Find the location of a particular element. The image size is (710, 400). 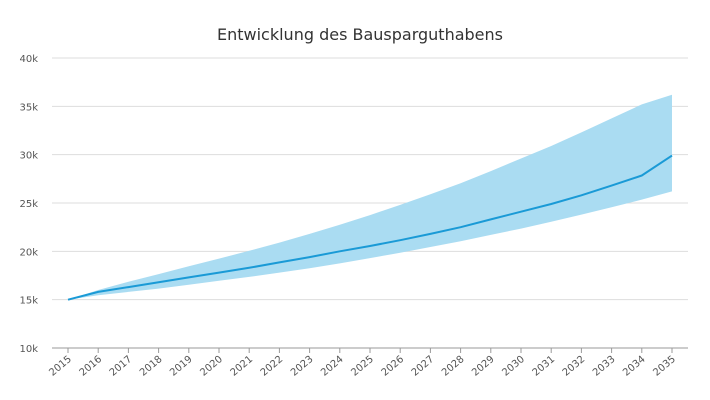

y-tick-label: 40k is located at coordinates (28, 59).